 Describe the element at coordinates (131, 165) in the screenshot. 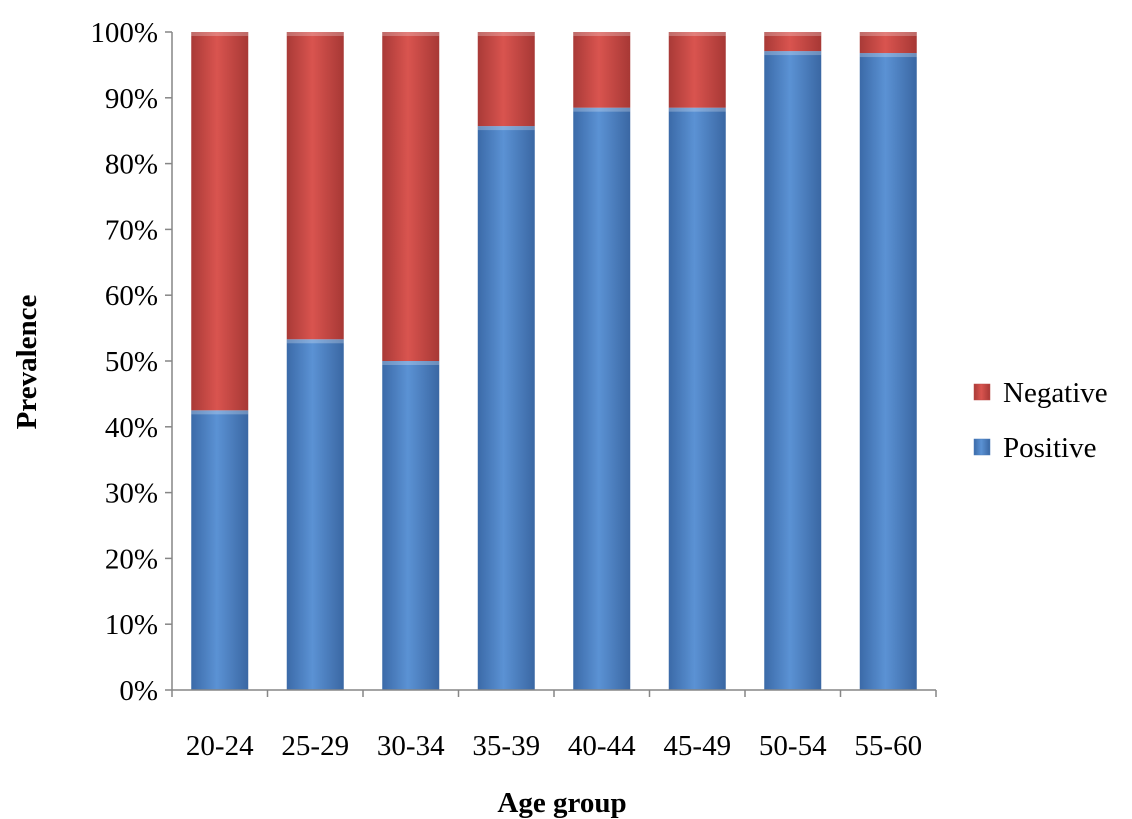

I see `y-tick-label: 80%` at that location.